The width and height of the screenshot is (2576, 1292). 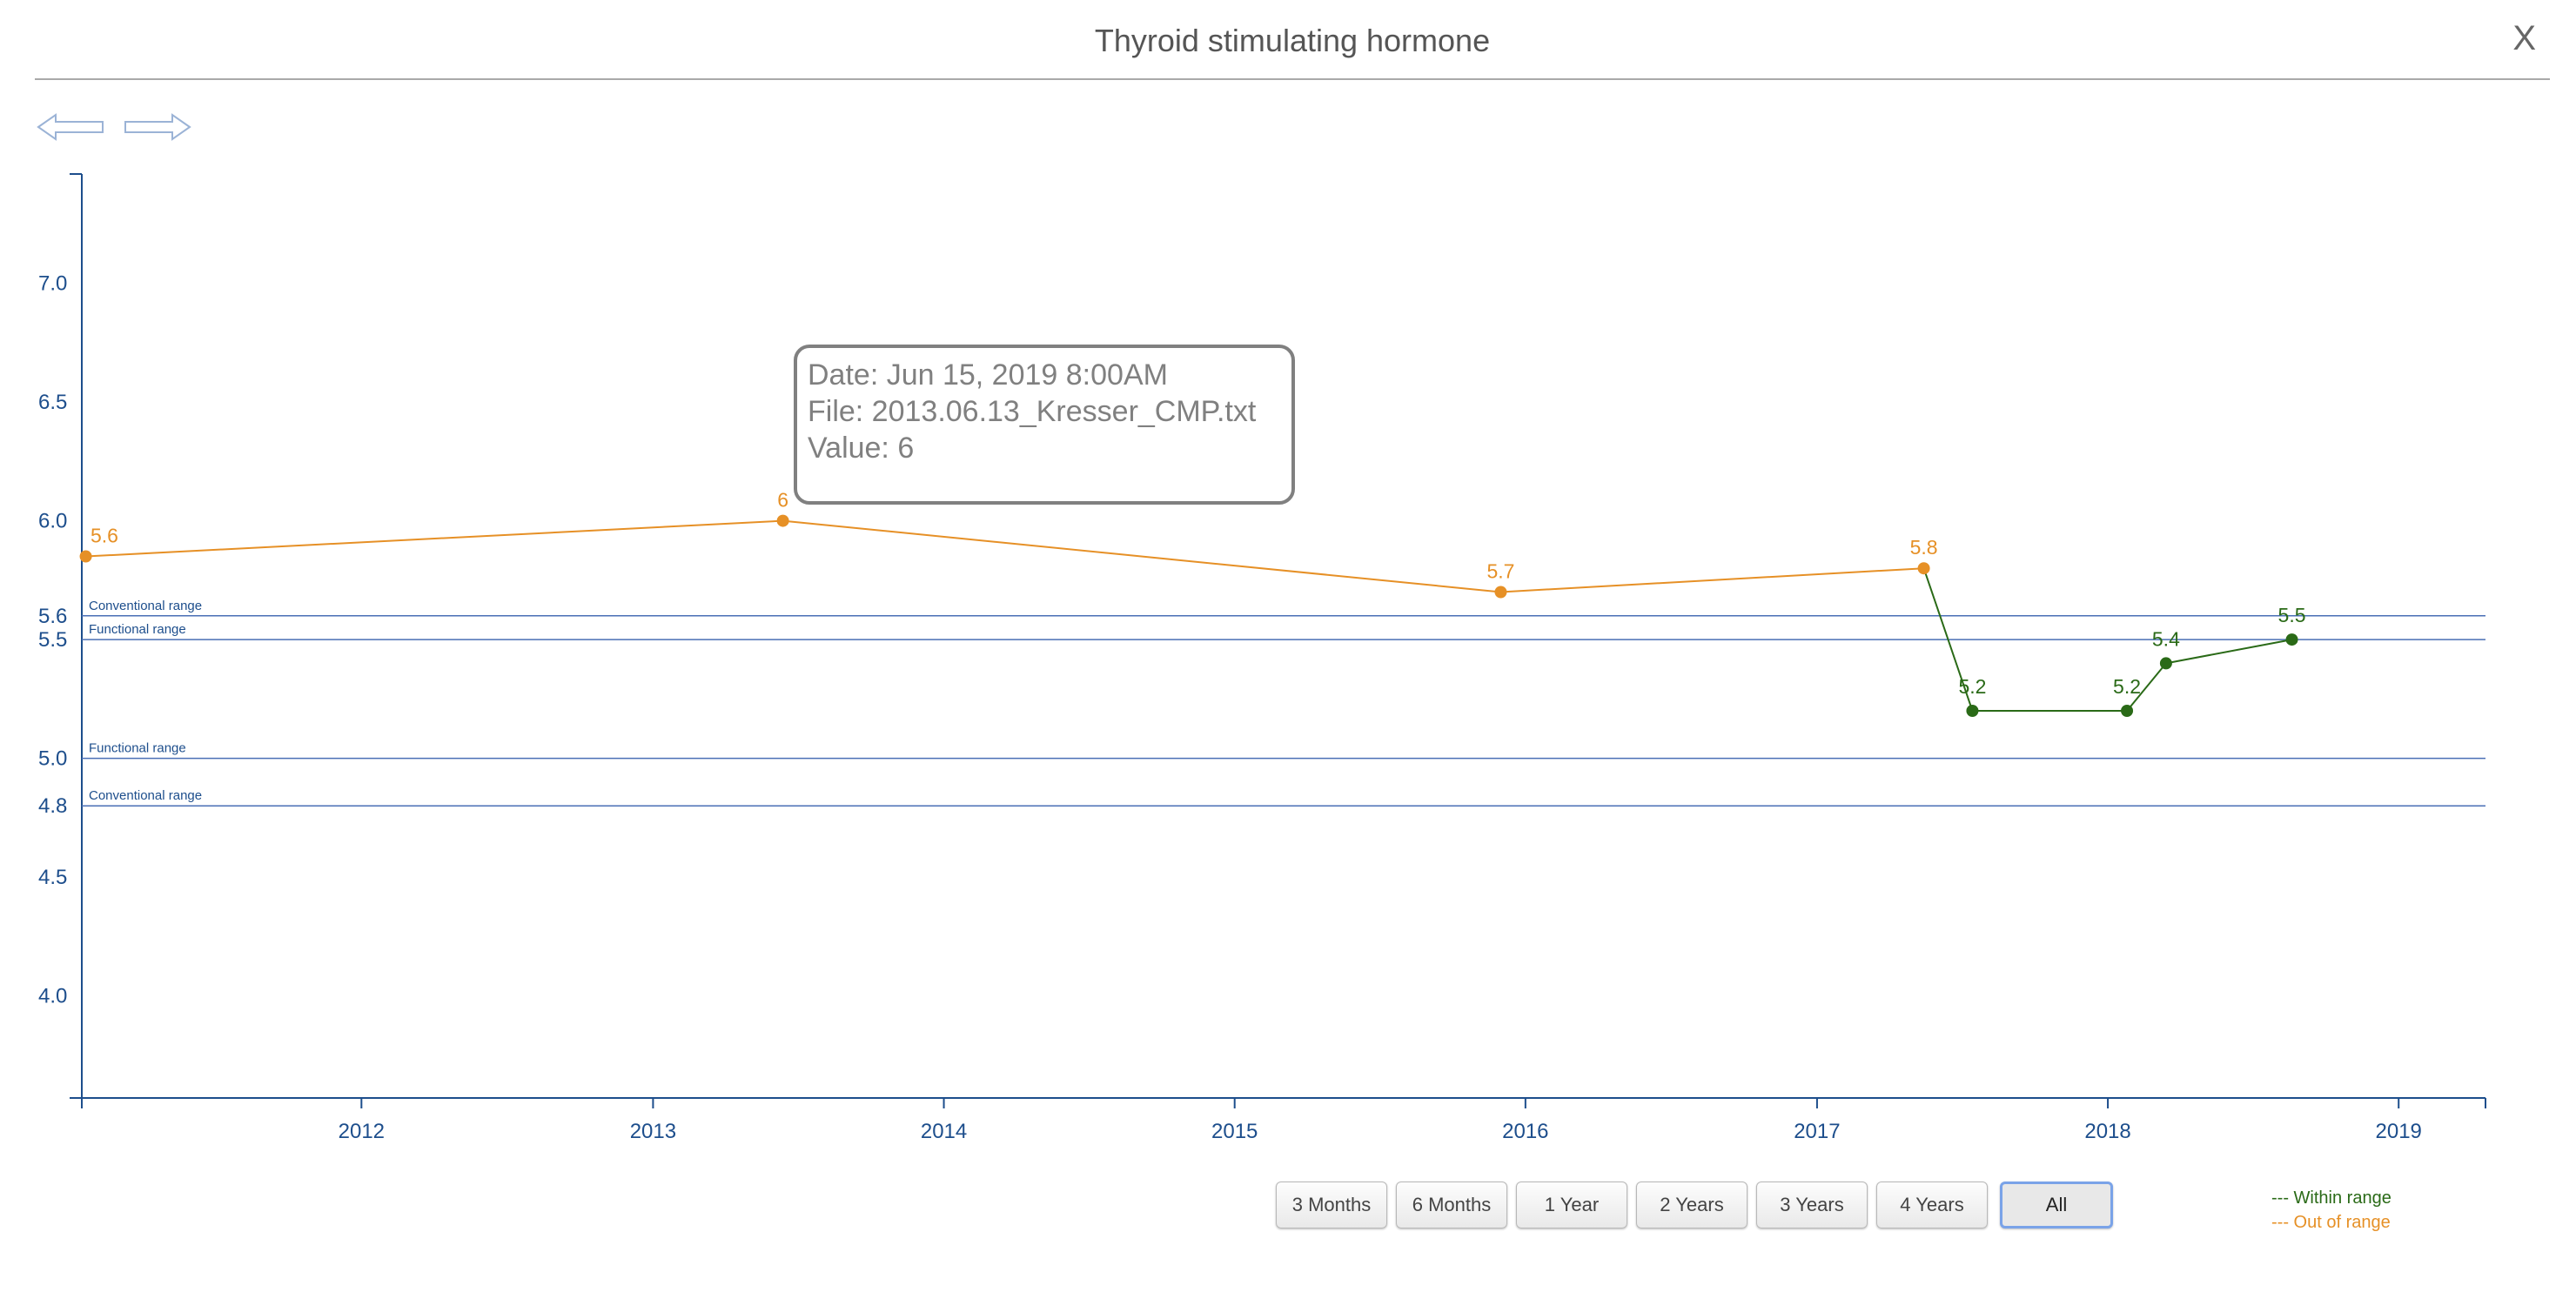 What do you see at coordinates (1932, 1205) in the screenshot?
I see `range-button-4-years: 4 Years` at bounding box center [1932, 1205].